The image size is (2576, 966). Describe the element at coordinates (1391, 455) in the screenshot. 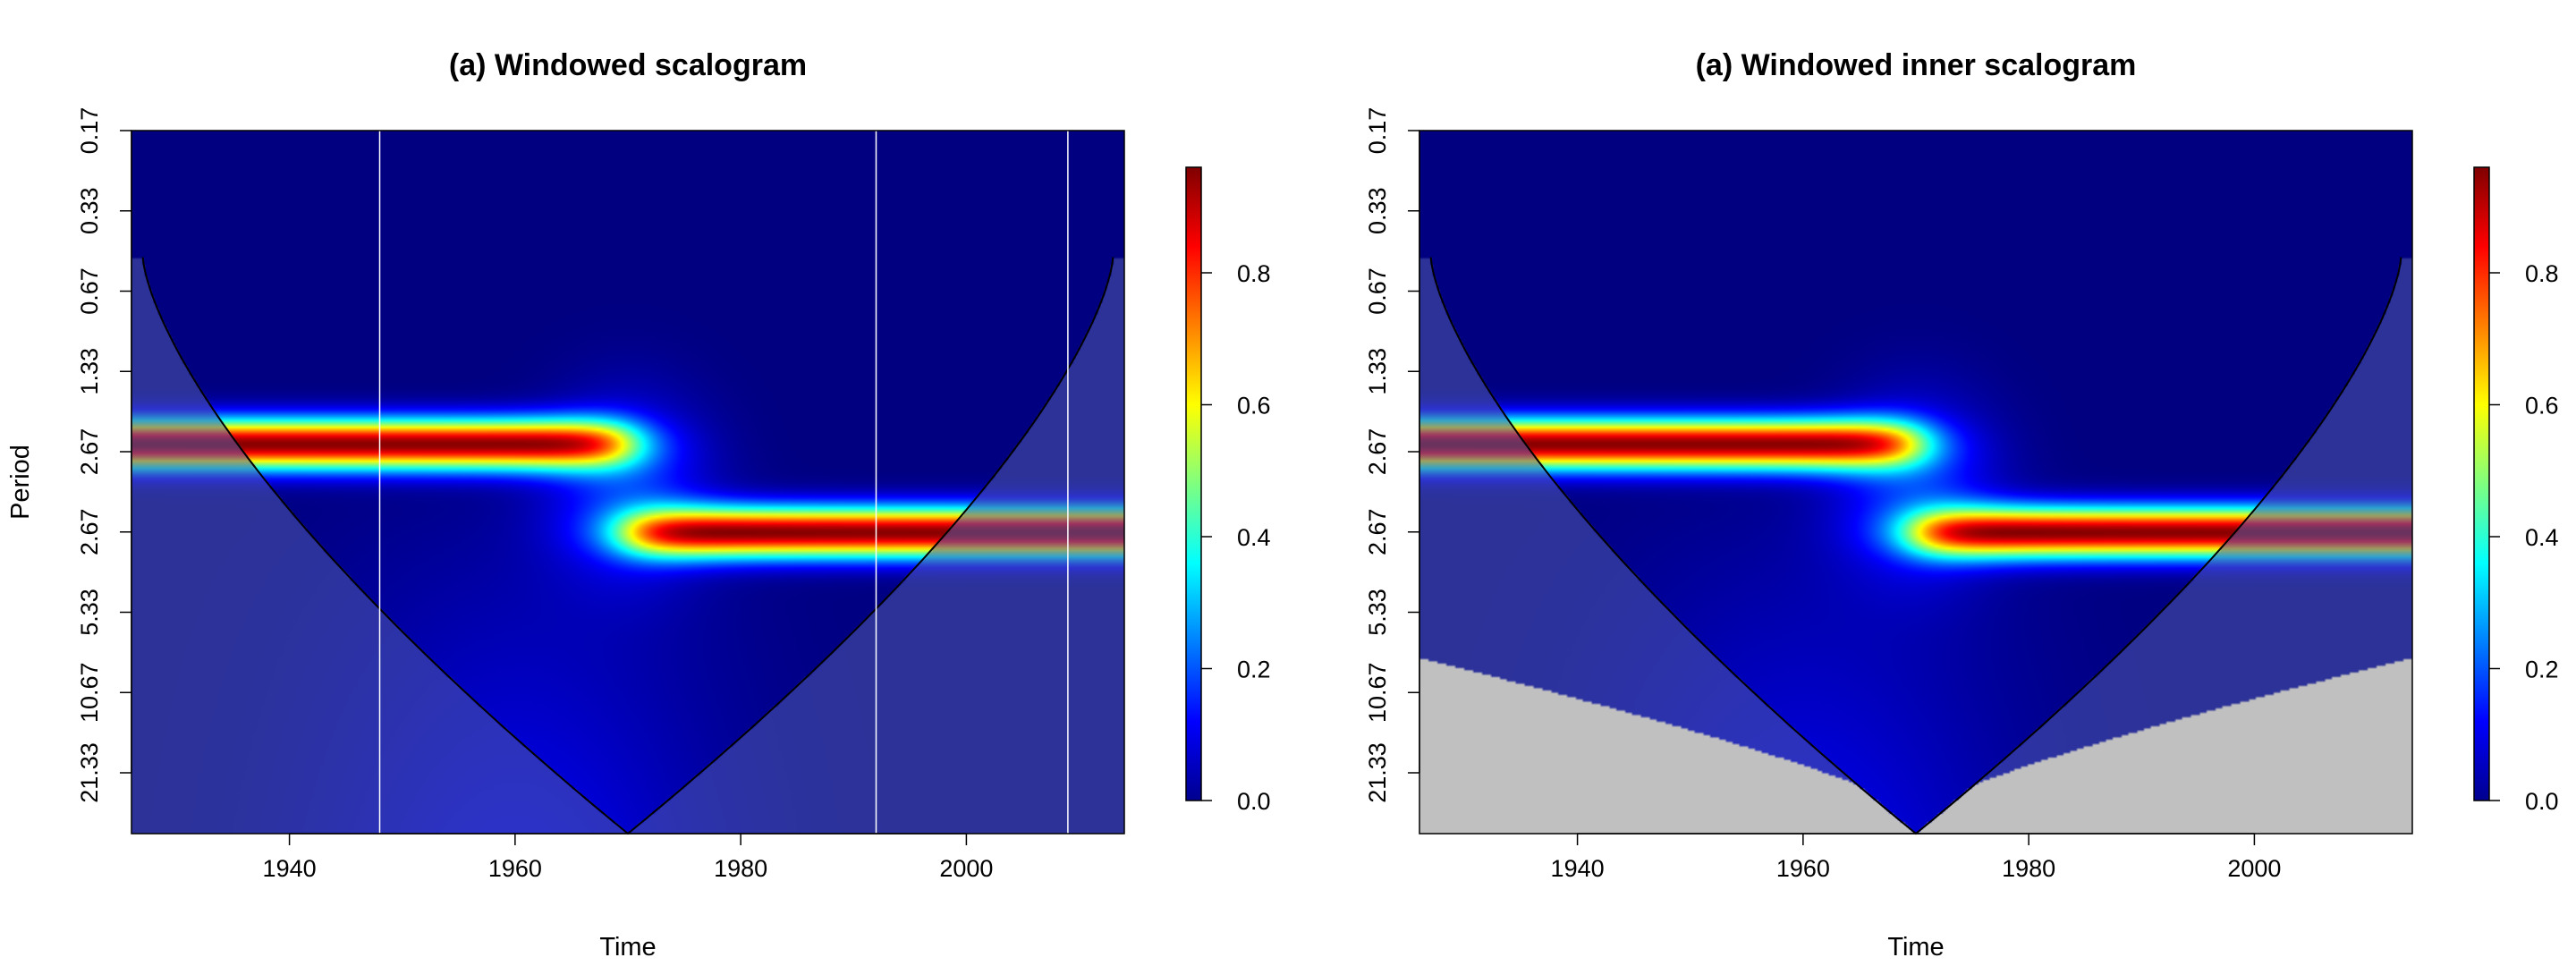

I see `y-axis: 0.17 0.33 0.67 1.33 2.67 2.67 5.33 10.67 21.33` at that location.